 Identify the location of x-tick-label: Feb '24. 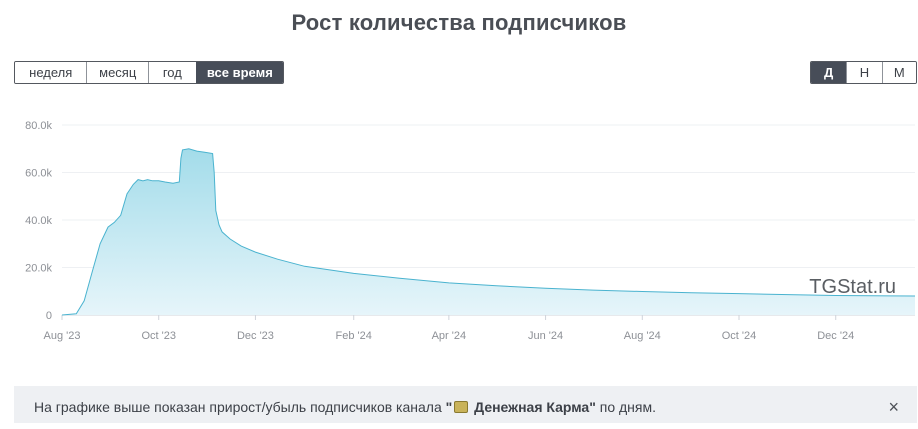
(354, 336).